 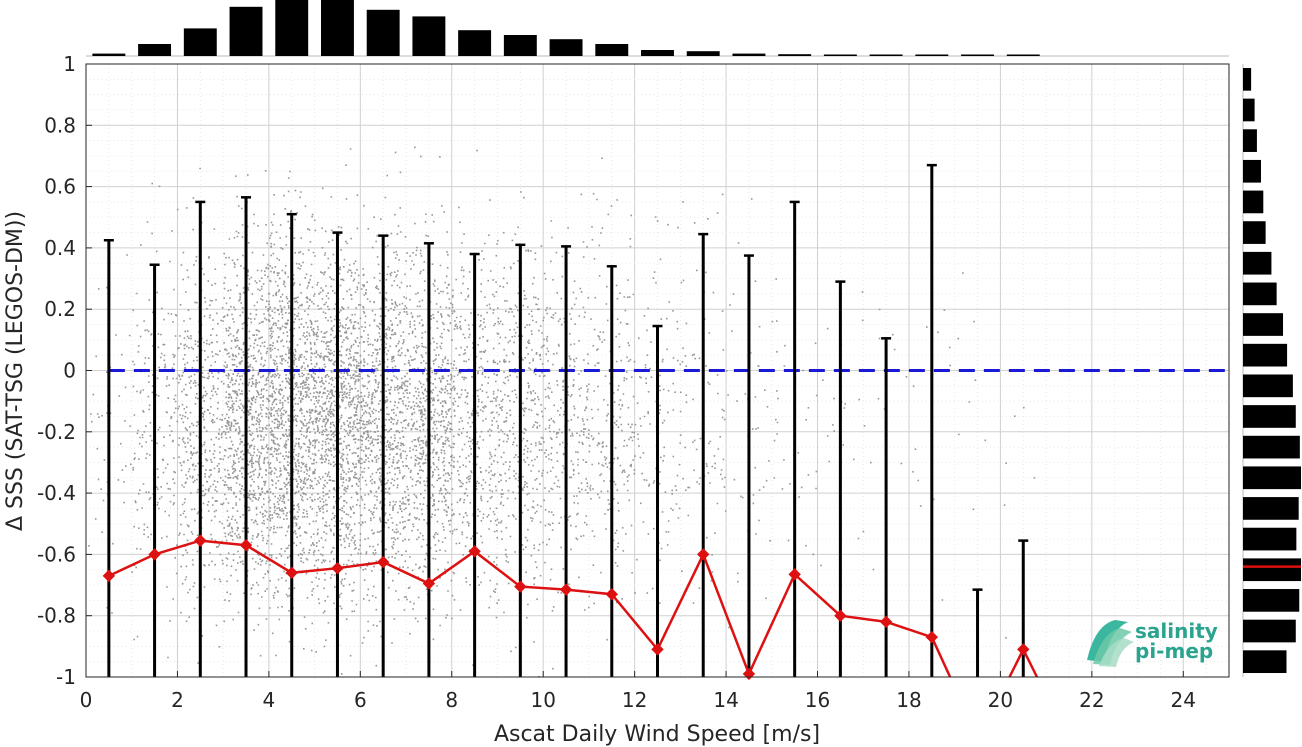 What do you see at coordinates (69, 371) in the screenshot?
I see `y-tick-label: 0` at bounding box center [69, 371].